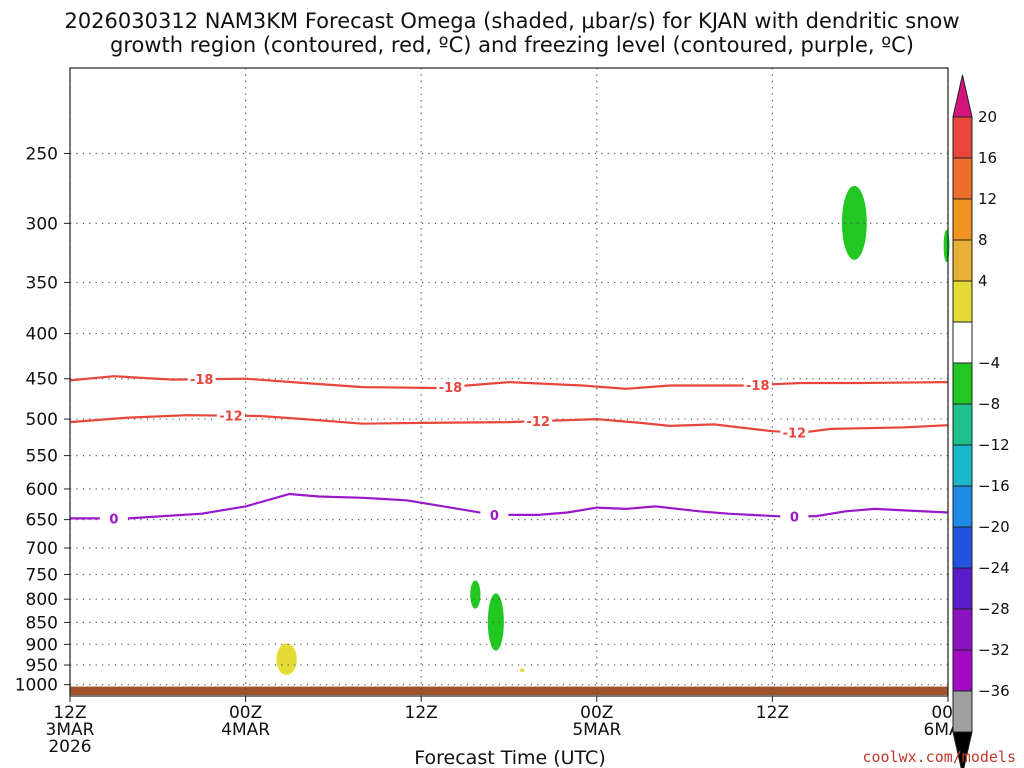 The width and height of the screenshot is (1024, 768). I want to click on colorbar-label-11: −28, so click(994, 609).